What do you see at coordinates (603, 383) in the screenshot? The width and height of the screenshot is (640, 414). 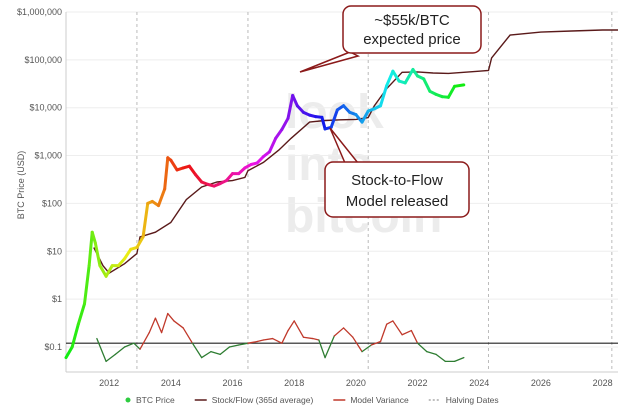 I see `x-tick-label: 2028` at bounding box center [603, 383].